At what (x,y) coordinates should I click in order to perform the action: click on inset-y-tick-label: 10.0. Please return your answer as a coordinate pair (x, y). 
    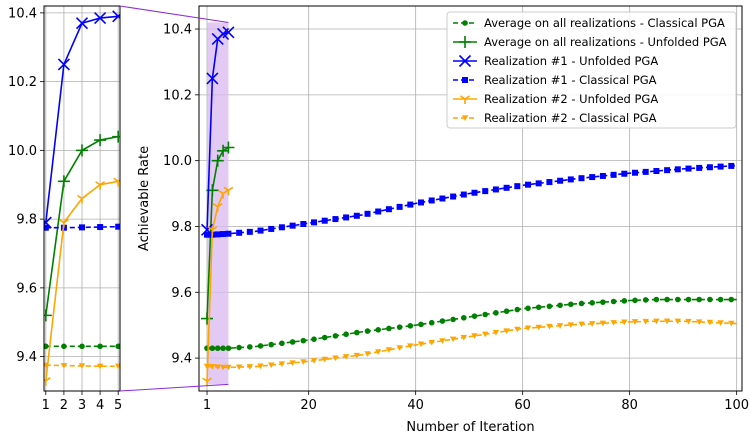
    Looking at the image, I should click on (22, 151).